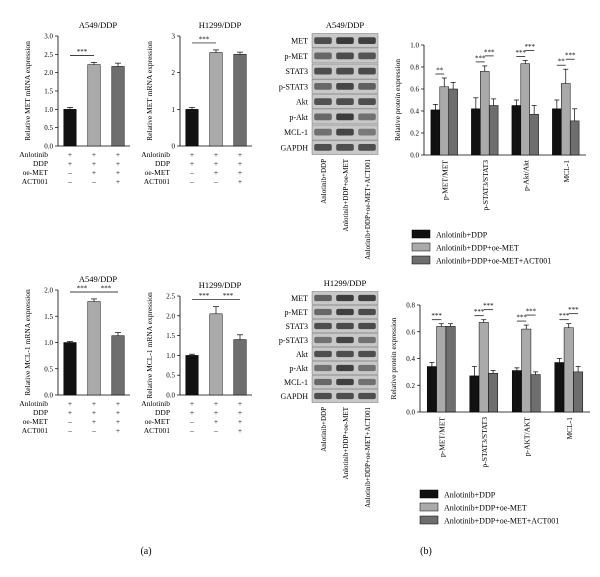  Describe the element at coordinates (155, 403) in the screenshot. I see `condition-label: Anlotinib` at that location.